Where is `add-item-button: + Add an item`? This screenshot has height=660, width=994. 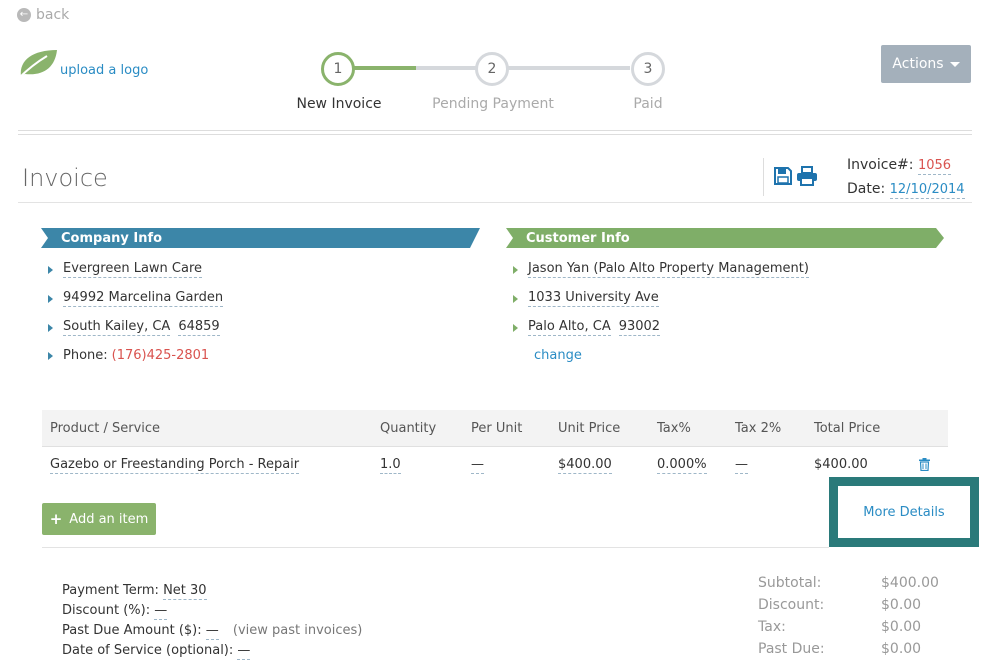 add-item-button: + Add an item is located at coordinates (99, 519).